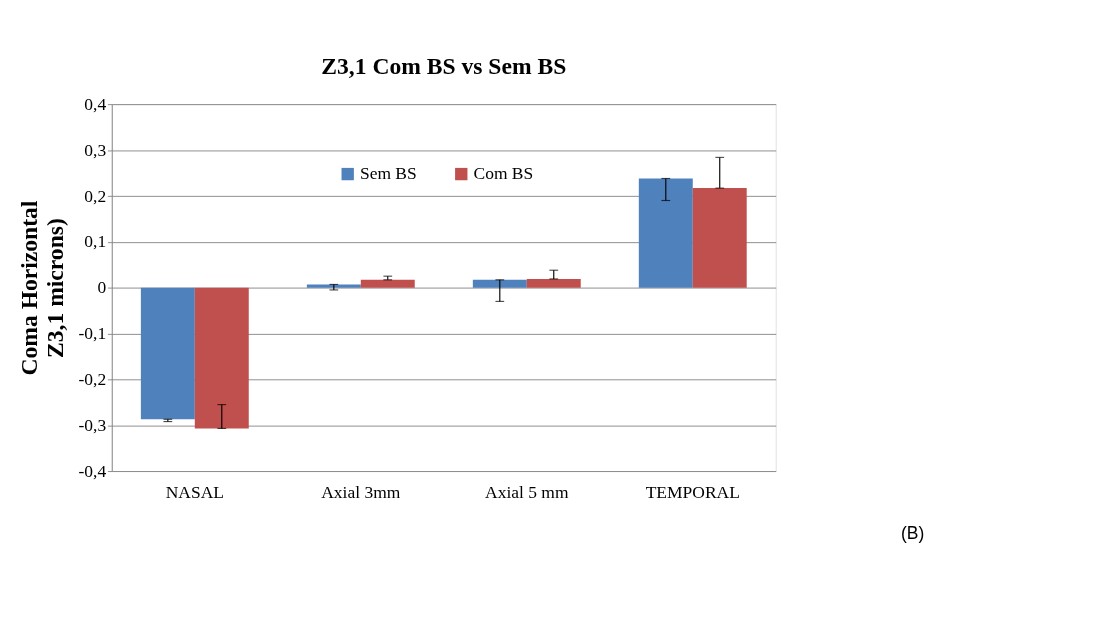 The height and width of the screenshot is (629, 1099). Describe the element at coordinates (194, 491) in the screenshot. I see `x-tick-label: NASAL` at that location.